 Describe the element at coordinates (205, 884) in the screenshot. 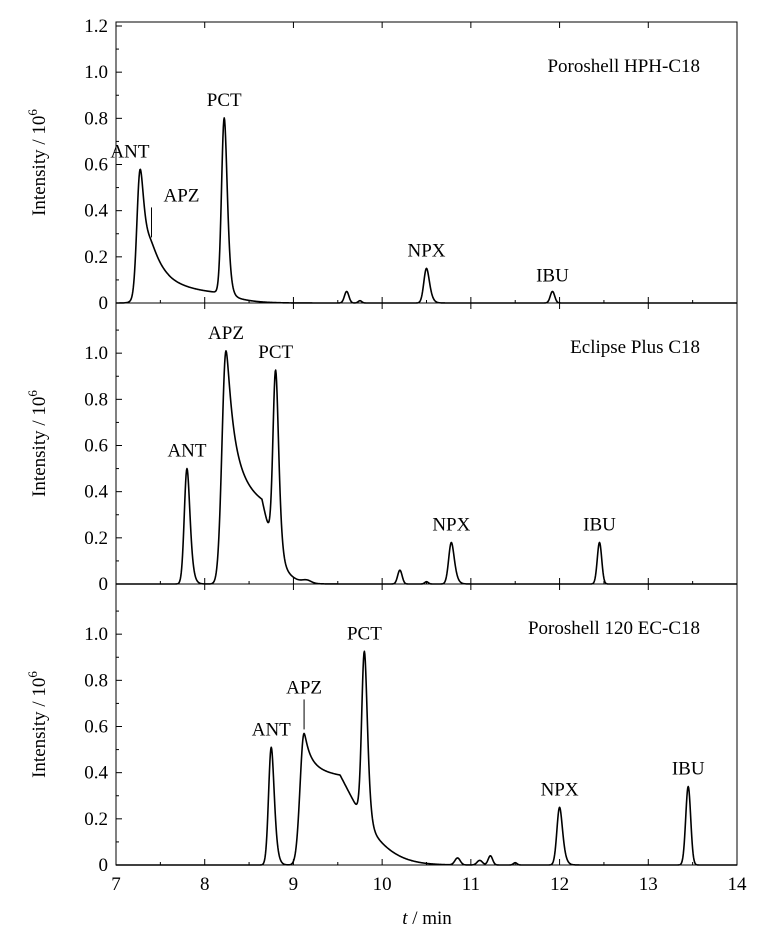

I see `x-tick-label: 8` at that location.